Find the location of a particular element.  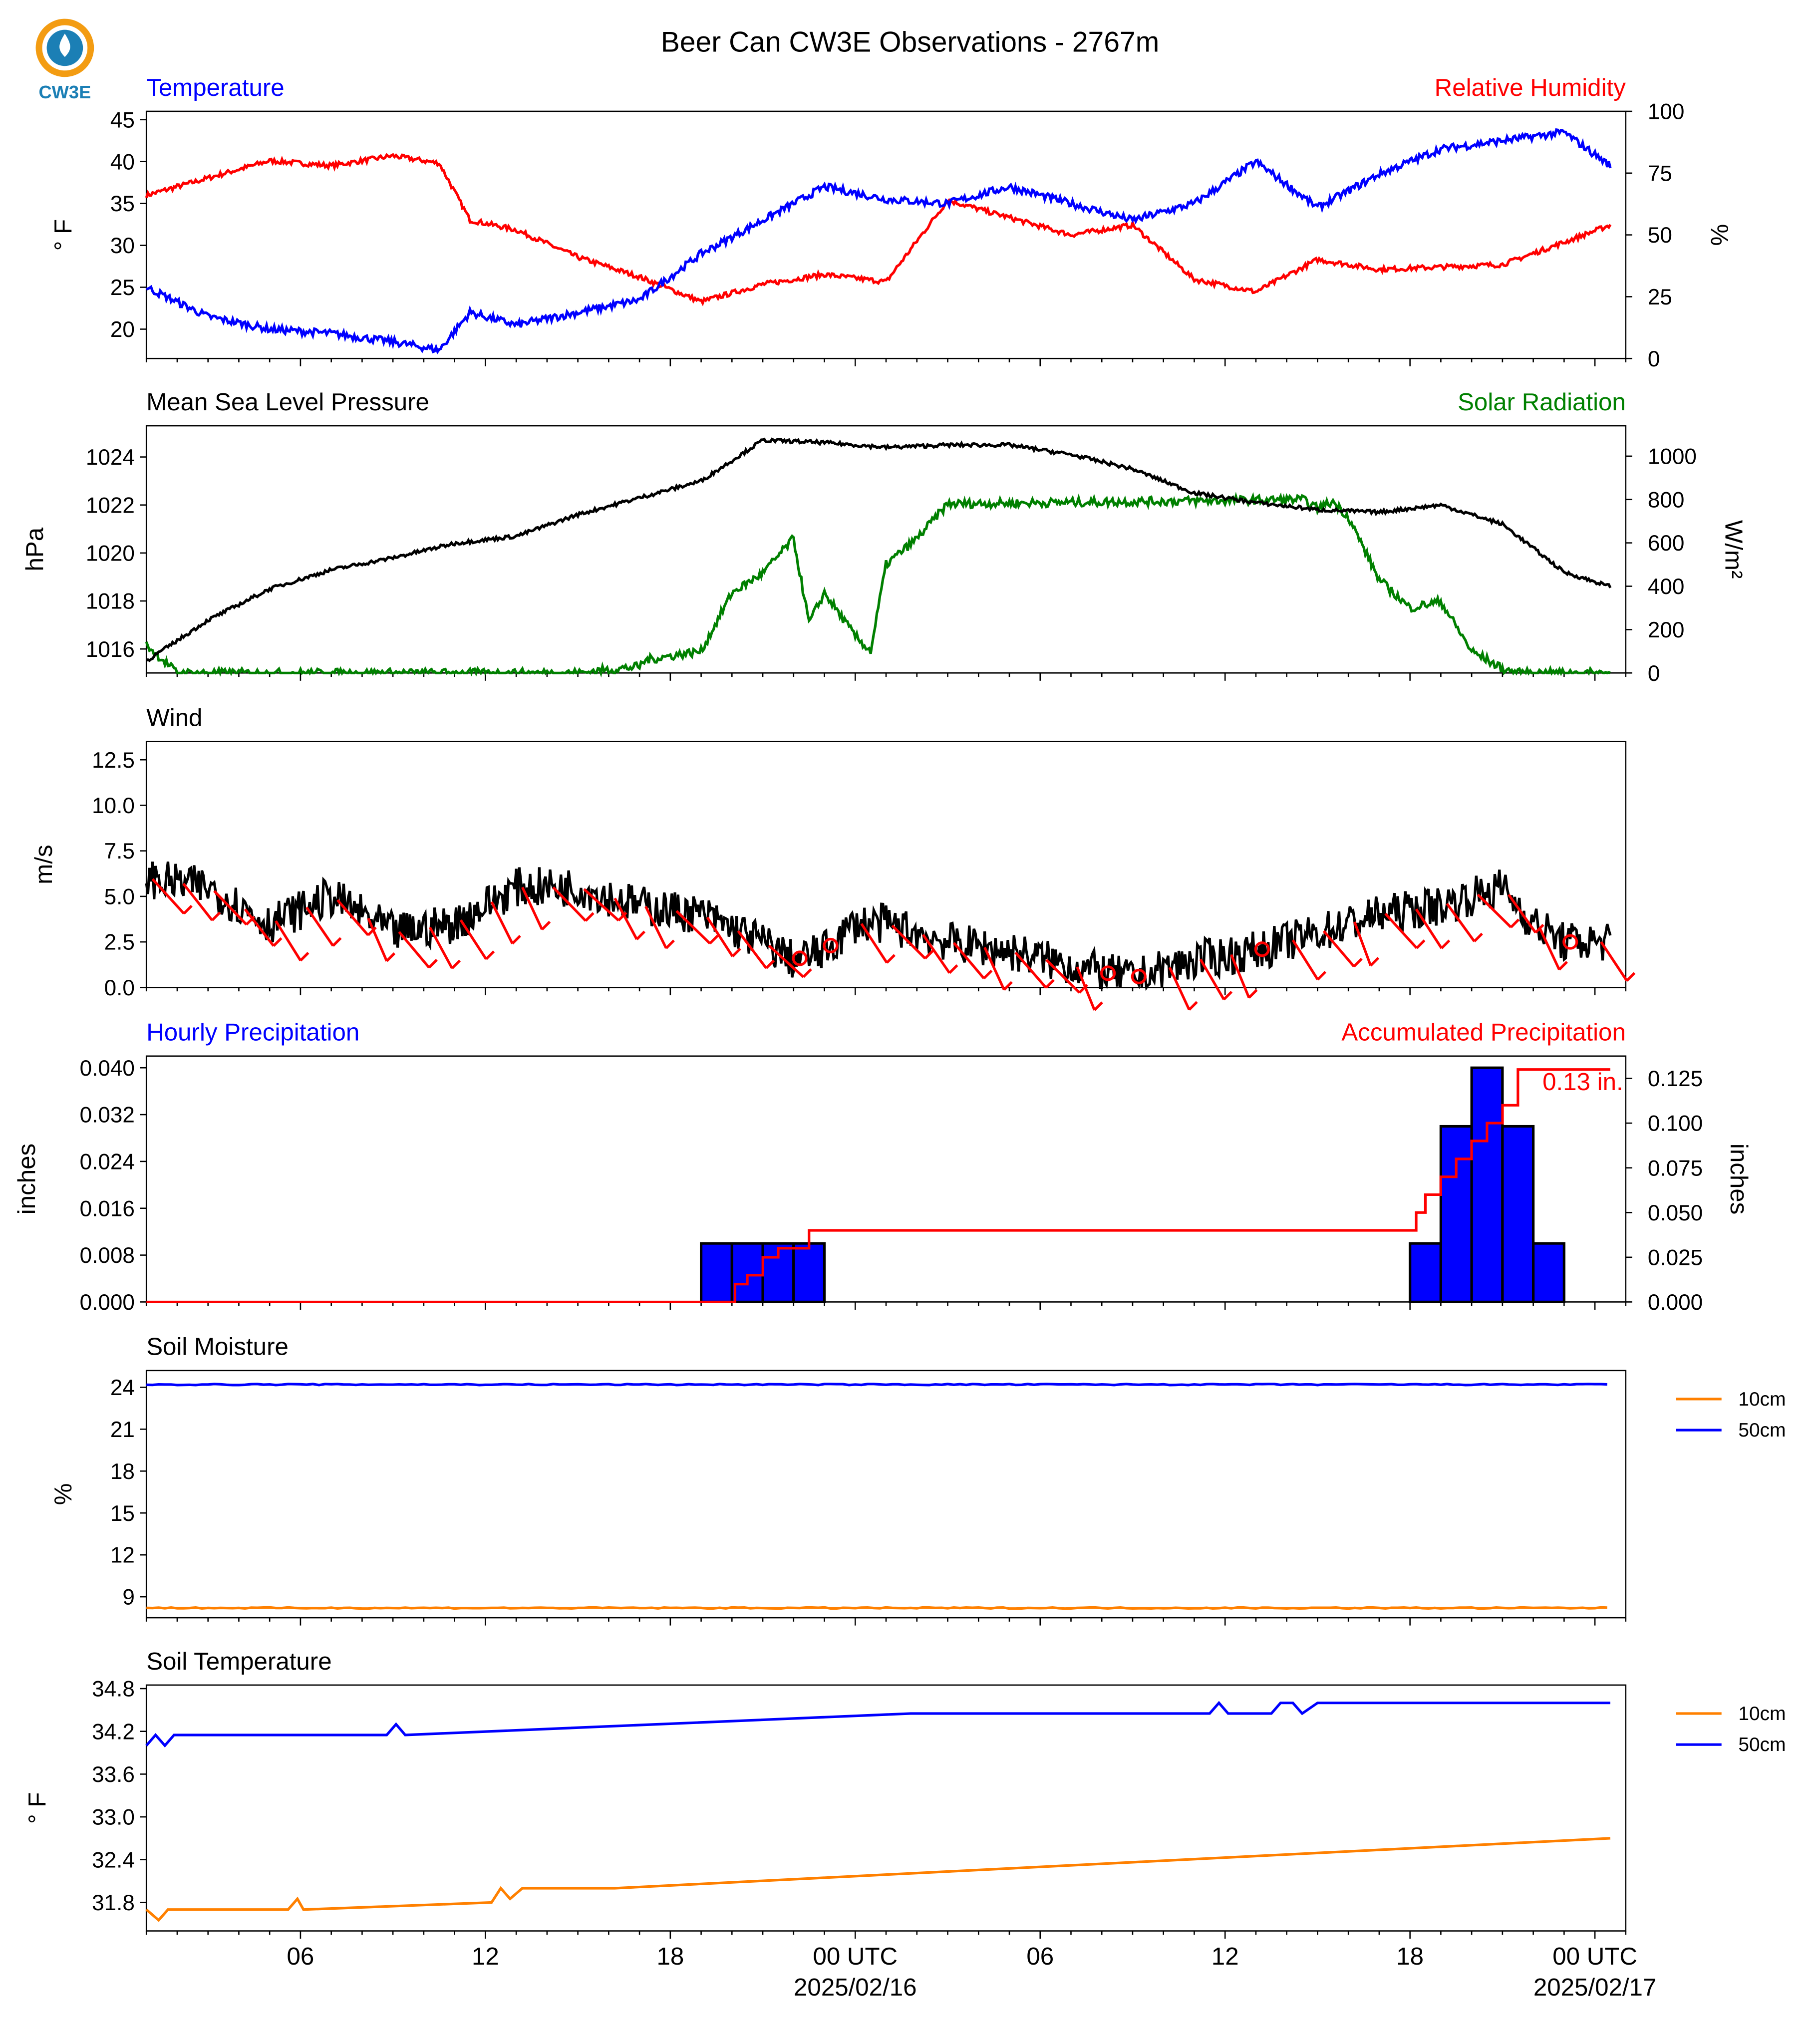

logo-ring is located at coordinates (64, 47).